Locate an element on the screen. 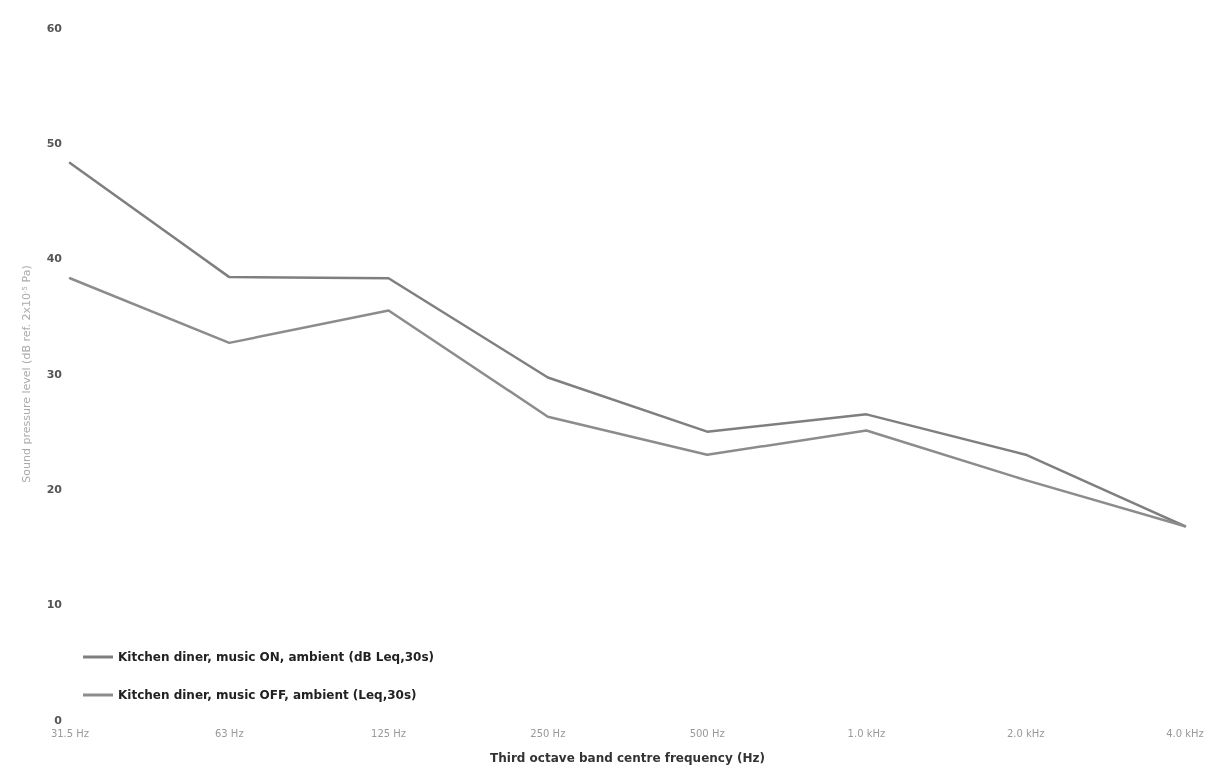 This screenshot has width=1223, height=784. x-tick-label: 2.0 kHz is located at coordinates (1025, 733).